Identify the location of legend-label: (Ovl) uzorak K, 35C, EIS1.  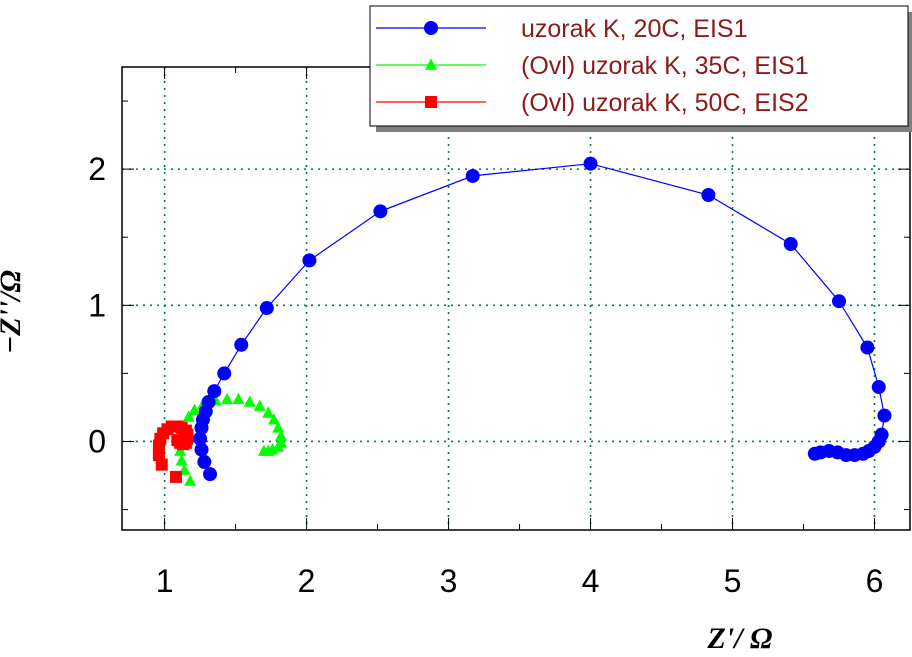
(665, 66).